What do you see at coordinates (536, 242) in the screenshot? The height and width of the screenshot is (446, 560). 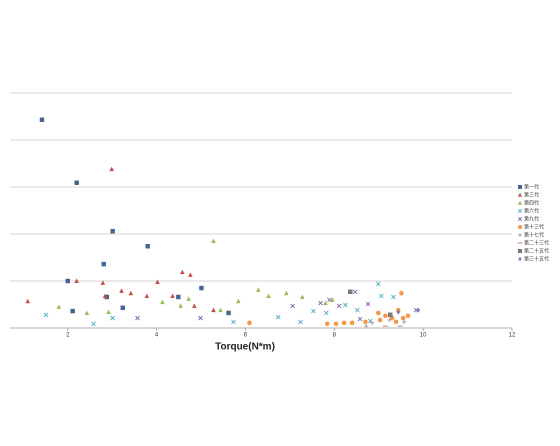 I see `legend-label: 第二十三代` at bounding box center [536, 242].